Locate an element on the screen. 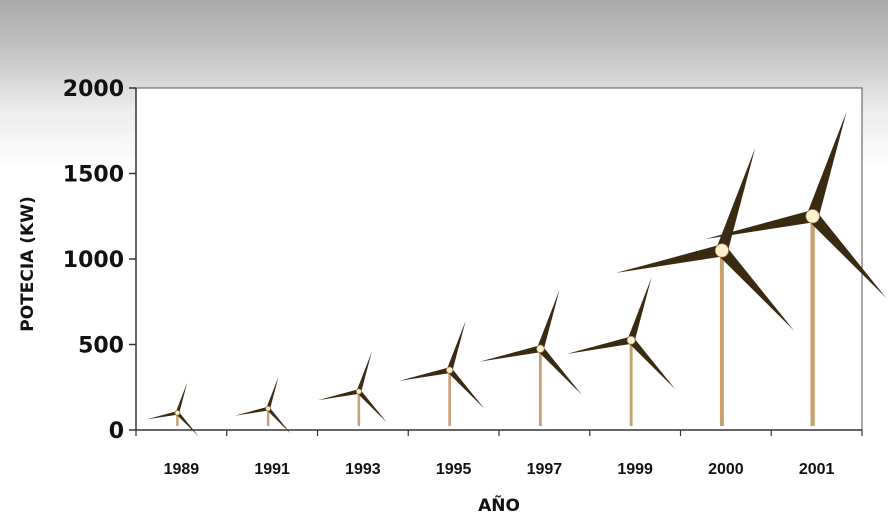  turbine-1995 is located at coordinates (441, 373).